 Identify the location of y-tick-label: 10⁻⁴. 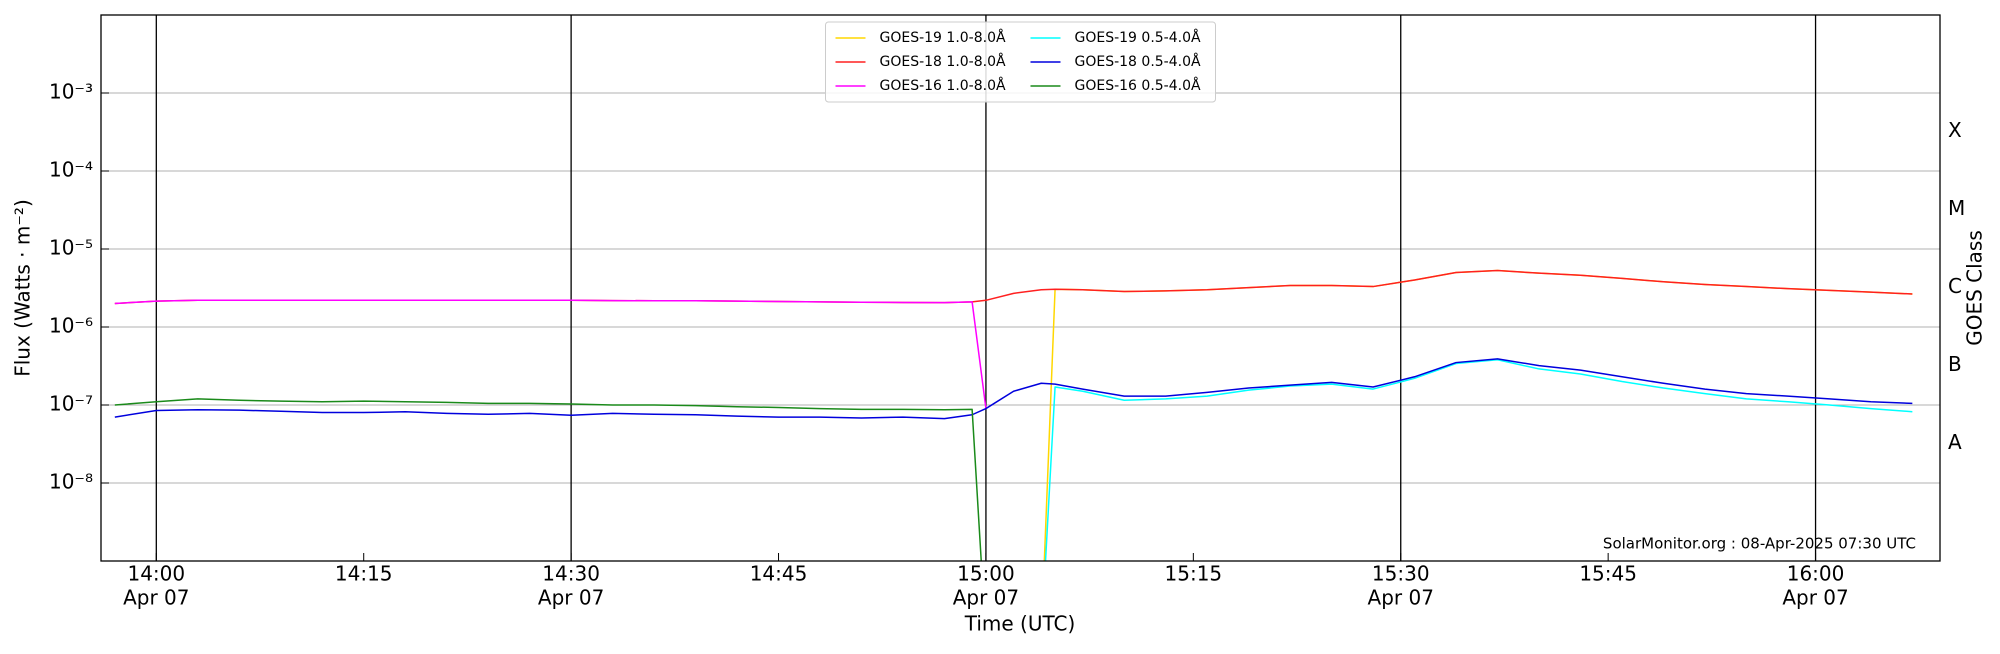
(71, 170).